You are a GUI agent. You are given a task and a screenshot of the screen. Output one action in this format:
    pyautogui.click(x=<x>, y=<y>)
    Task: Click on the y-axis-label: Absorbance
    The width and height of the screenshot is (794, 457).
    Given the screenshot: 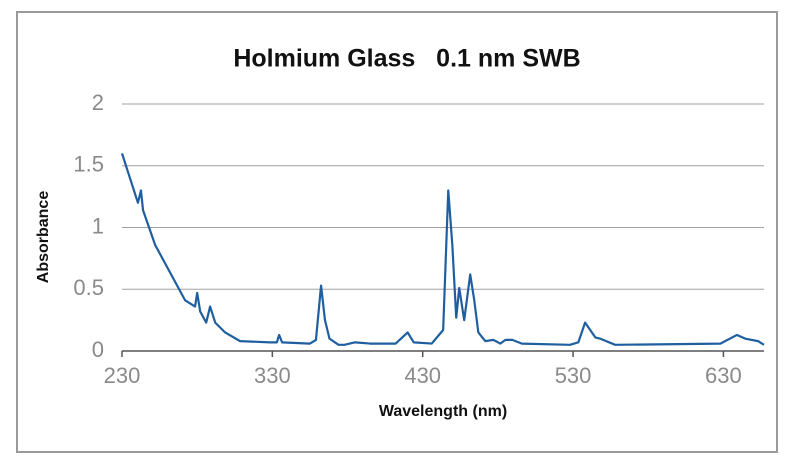 What is the action you would take?
    pyautogui.click(x=43, y=237)
    